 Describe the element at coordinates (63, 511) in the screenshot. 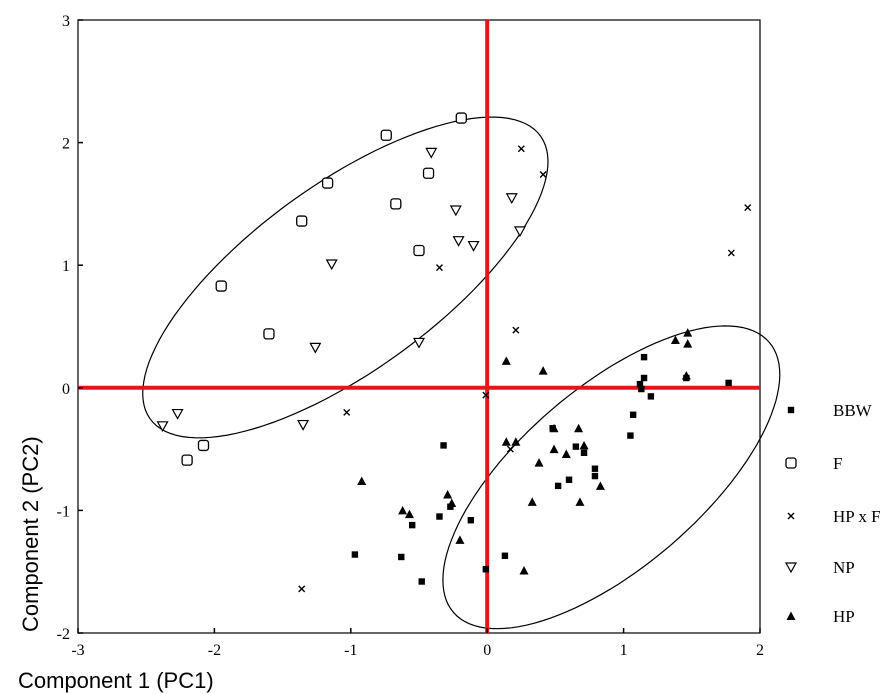

I see `y-tick-label: -1` at that location.